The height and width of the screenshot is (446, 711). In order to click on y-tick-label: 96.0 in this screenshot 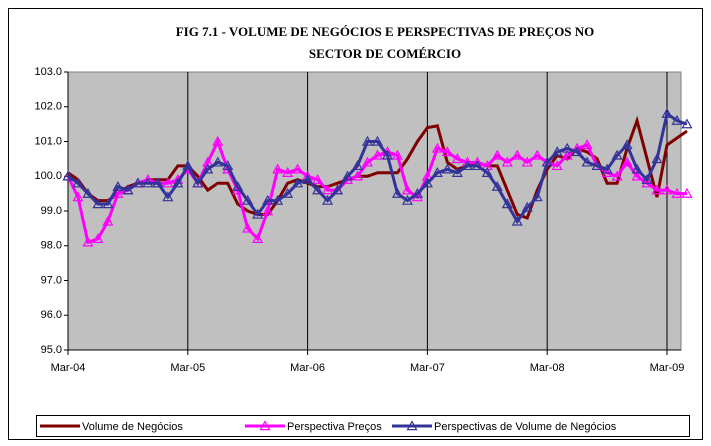, I will do `click(51, 315)`.